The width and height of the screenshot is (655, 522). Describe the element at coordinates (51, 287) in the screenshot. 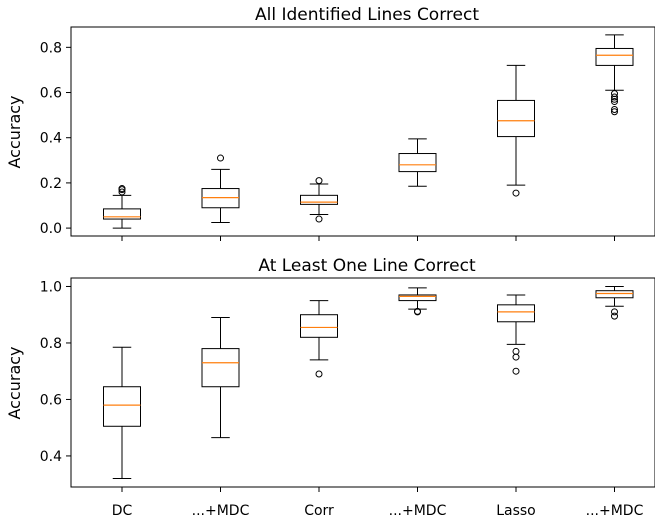

I see `y-tick-label: 1.0` at that location.